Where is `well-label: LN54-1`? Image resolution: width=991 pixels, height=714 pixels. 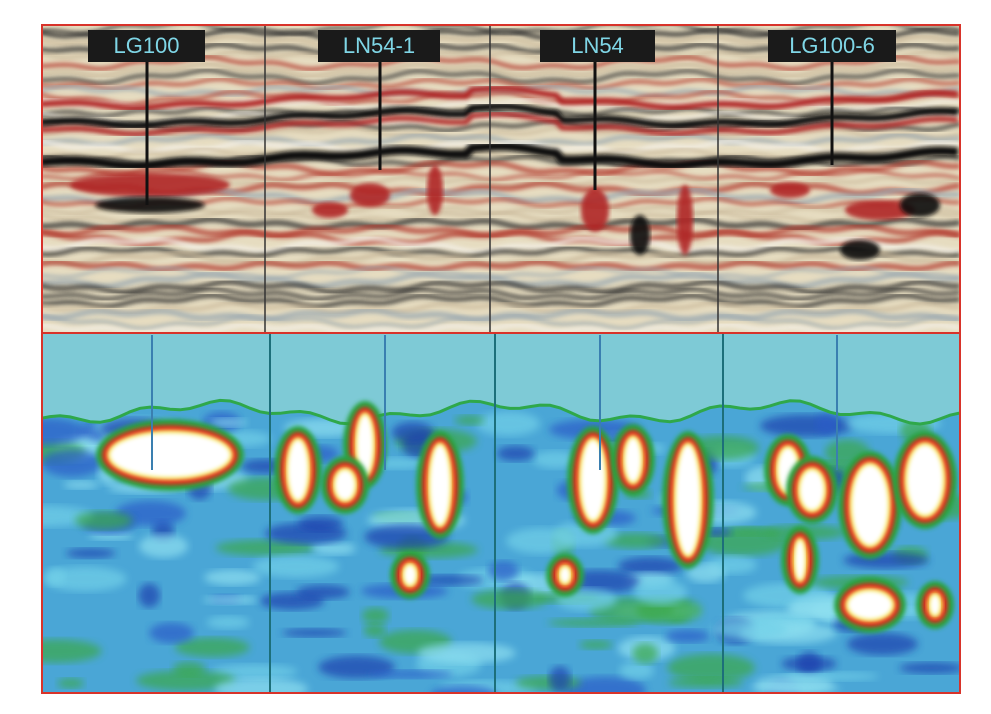 well-label: LN54-1 is located at coordinates (379, 45).